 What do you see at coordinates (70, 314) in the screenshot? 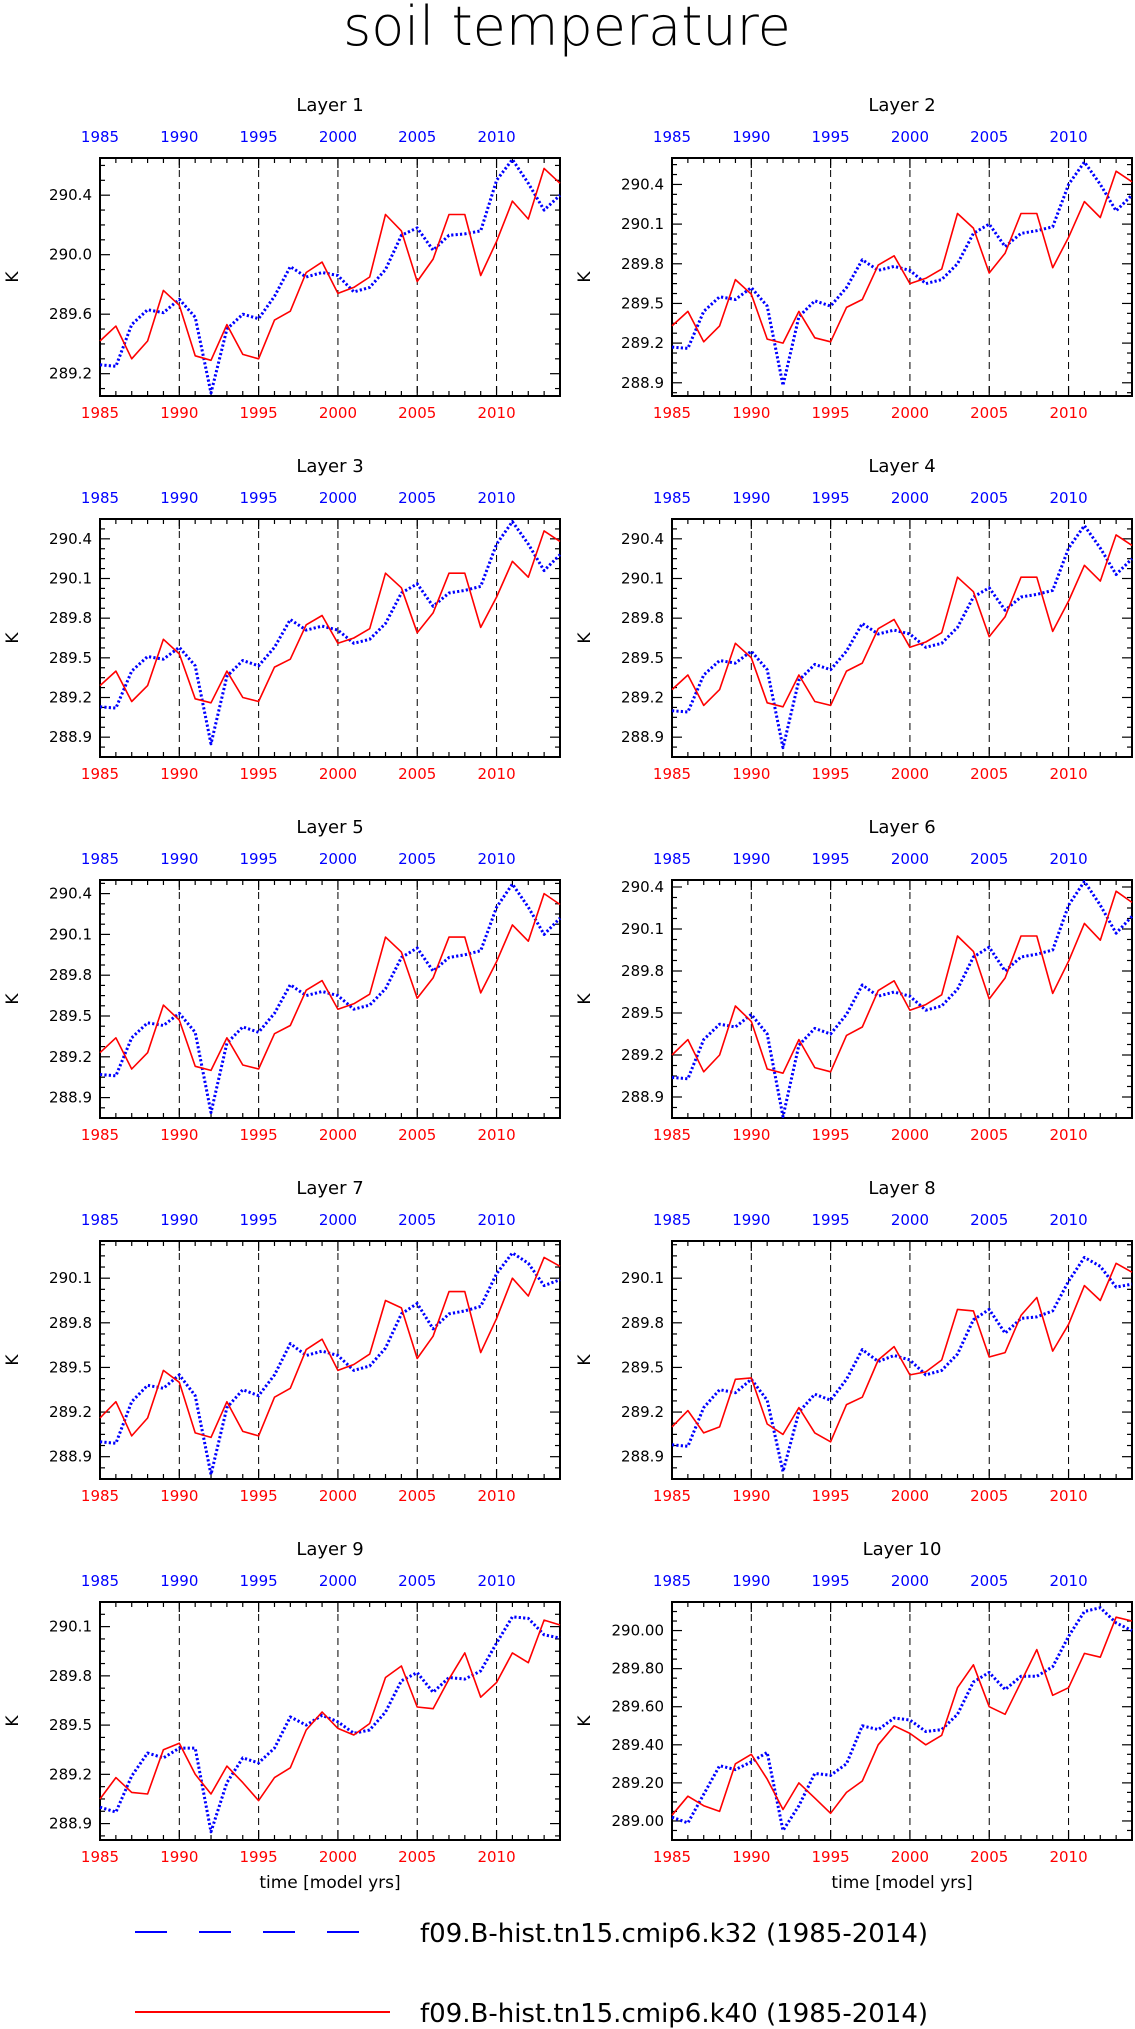
I see `y-tick-label: 289.6` at bounding box center [70, 314].